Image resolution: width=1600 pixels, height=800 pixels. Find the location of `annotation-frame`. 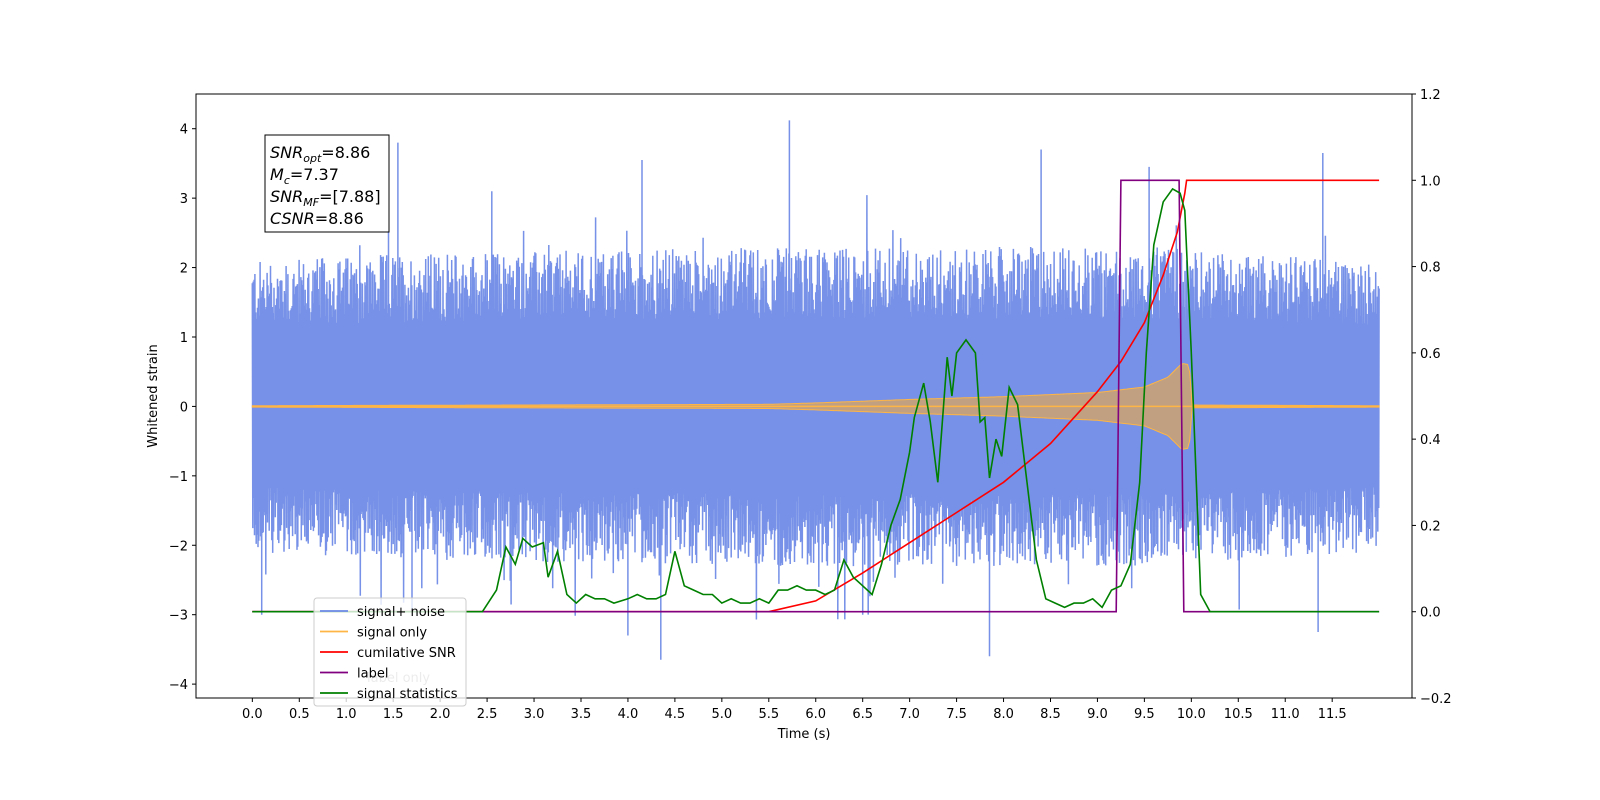

annotation-frame is located at coordinates (327, 183).